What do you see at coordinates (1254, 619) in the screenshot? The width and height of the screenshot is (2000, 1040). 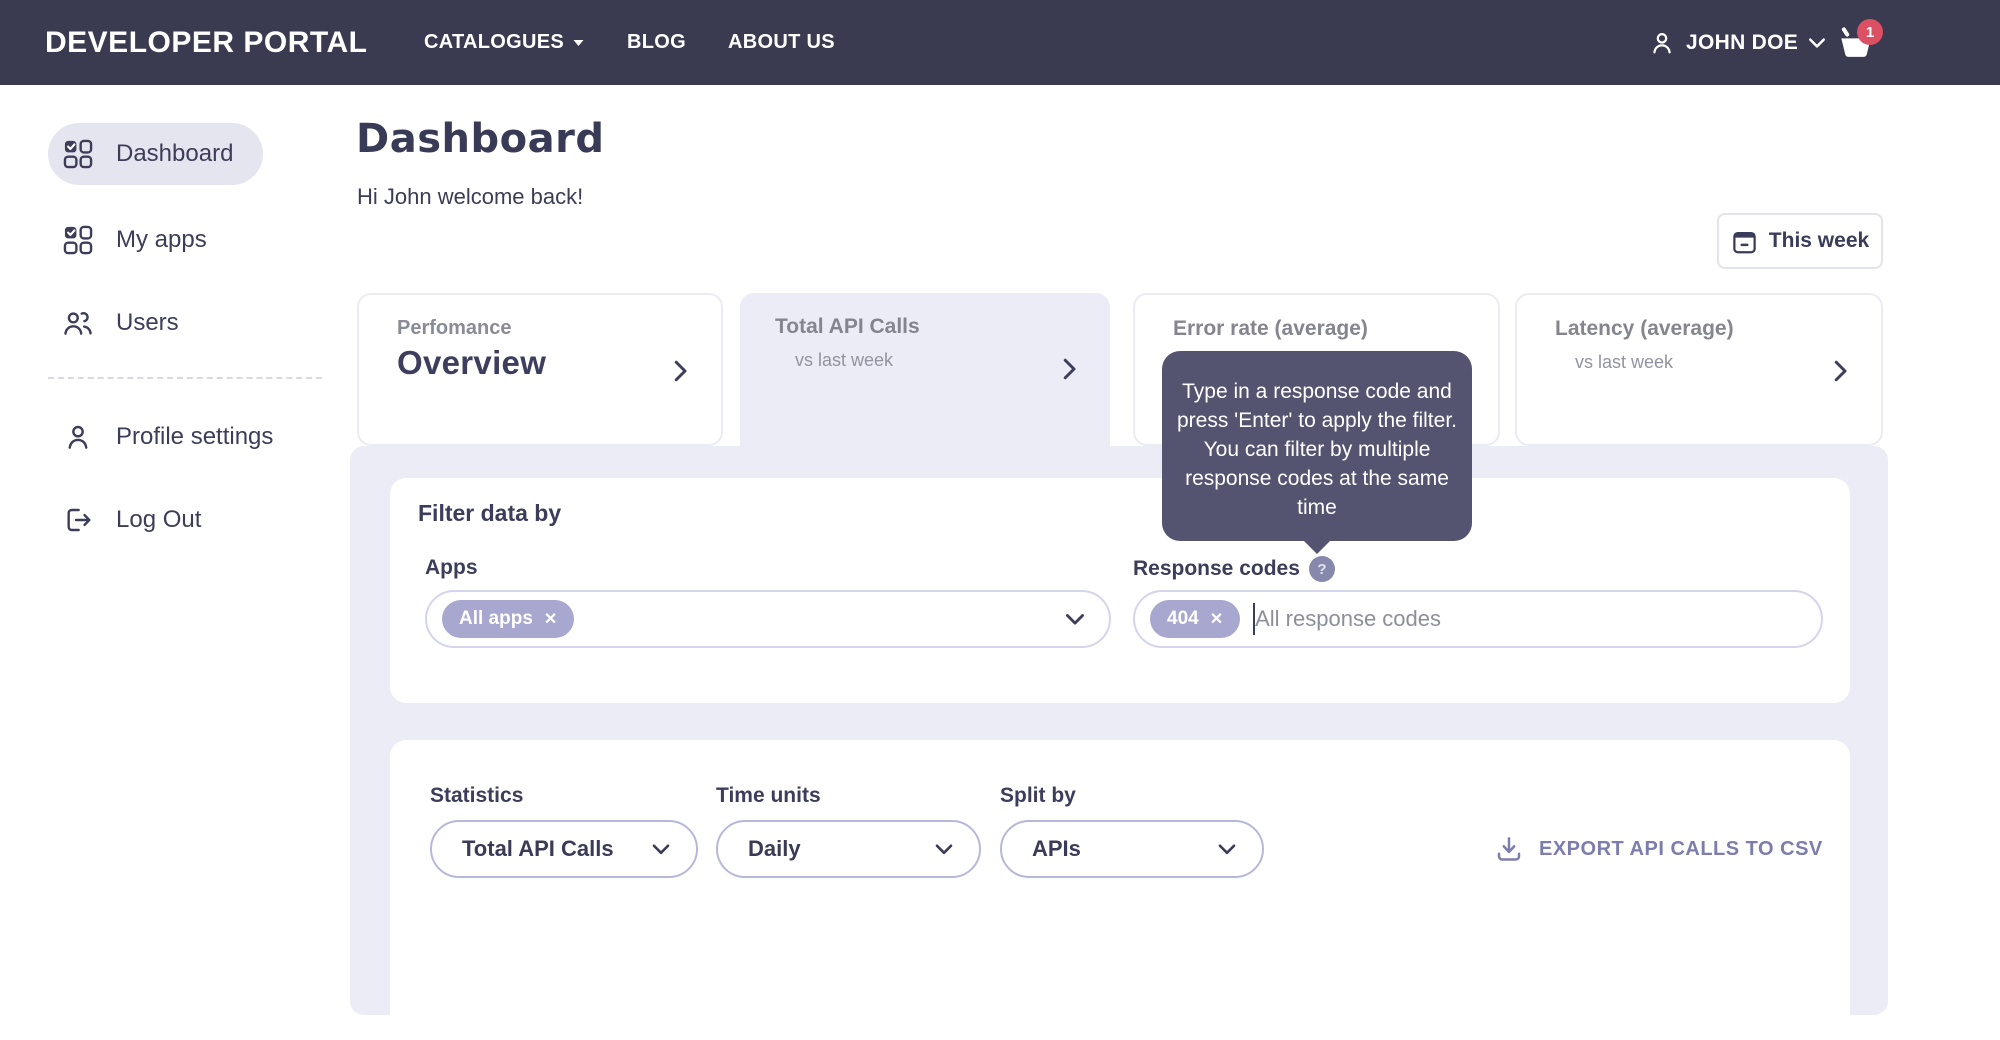 I see `text-cursor` at bounding box center [1254, 619].